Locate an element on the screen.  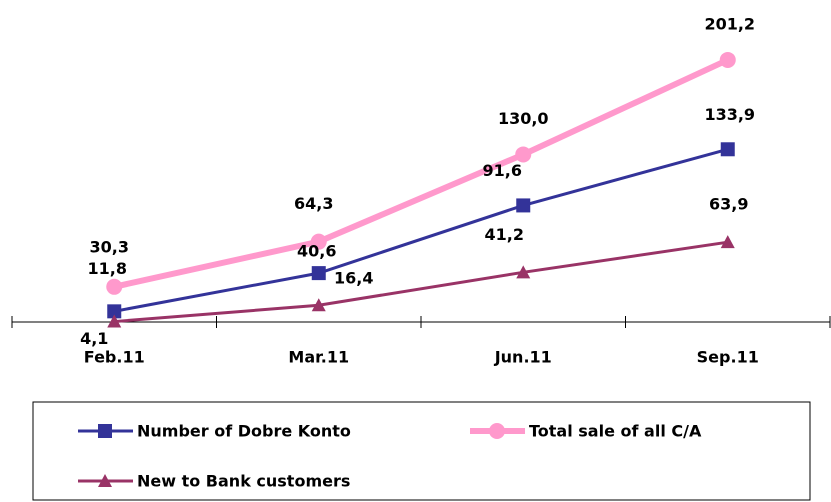
series-line is located at coordinates (421, 282).